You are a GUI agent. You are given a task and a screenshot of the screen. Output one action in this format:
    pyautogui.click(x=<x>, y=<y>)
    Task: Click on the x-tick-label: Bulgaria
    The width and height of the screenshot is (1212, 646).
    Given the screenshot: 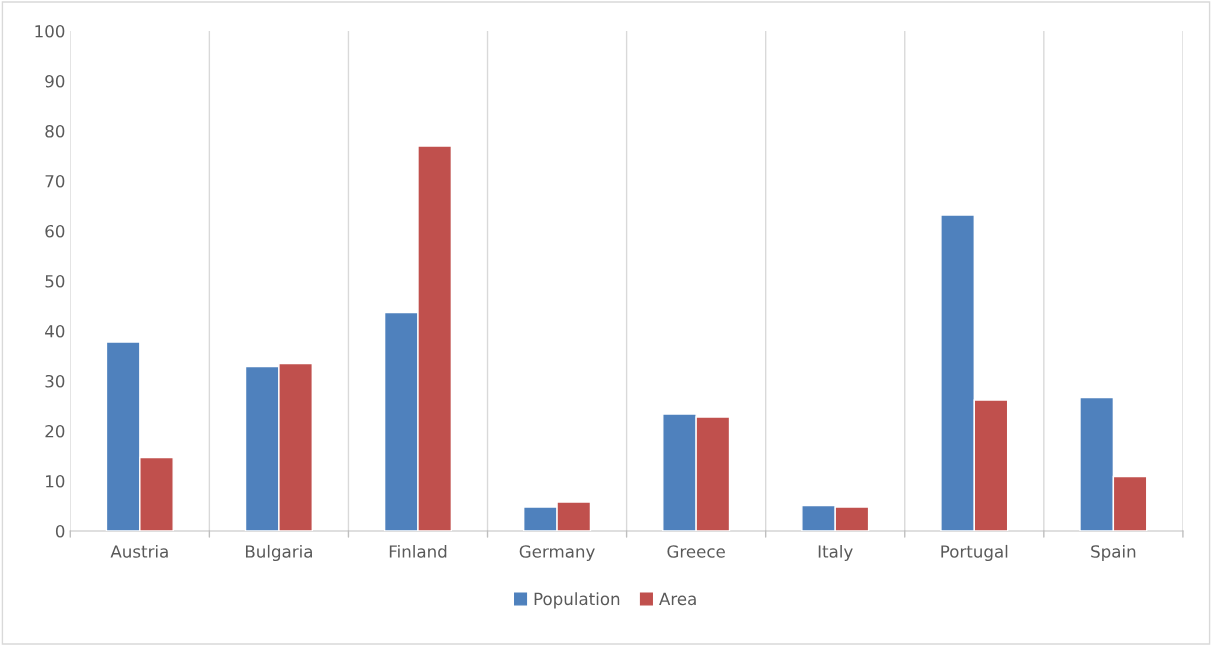 What is the action you would take?
    pyautogui.click(x=278, y=553)
    